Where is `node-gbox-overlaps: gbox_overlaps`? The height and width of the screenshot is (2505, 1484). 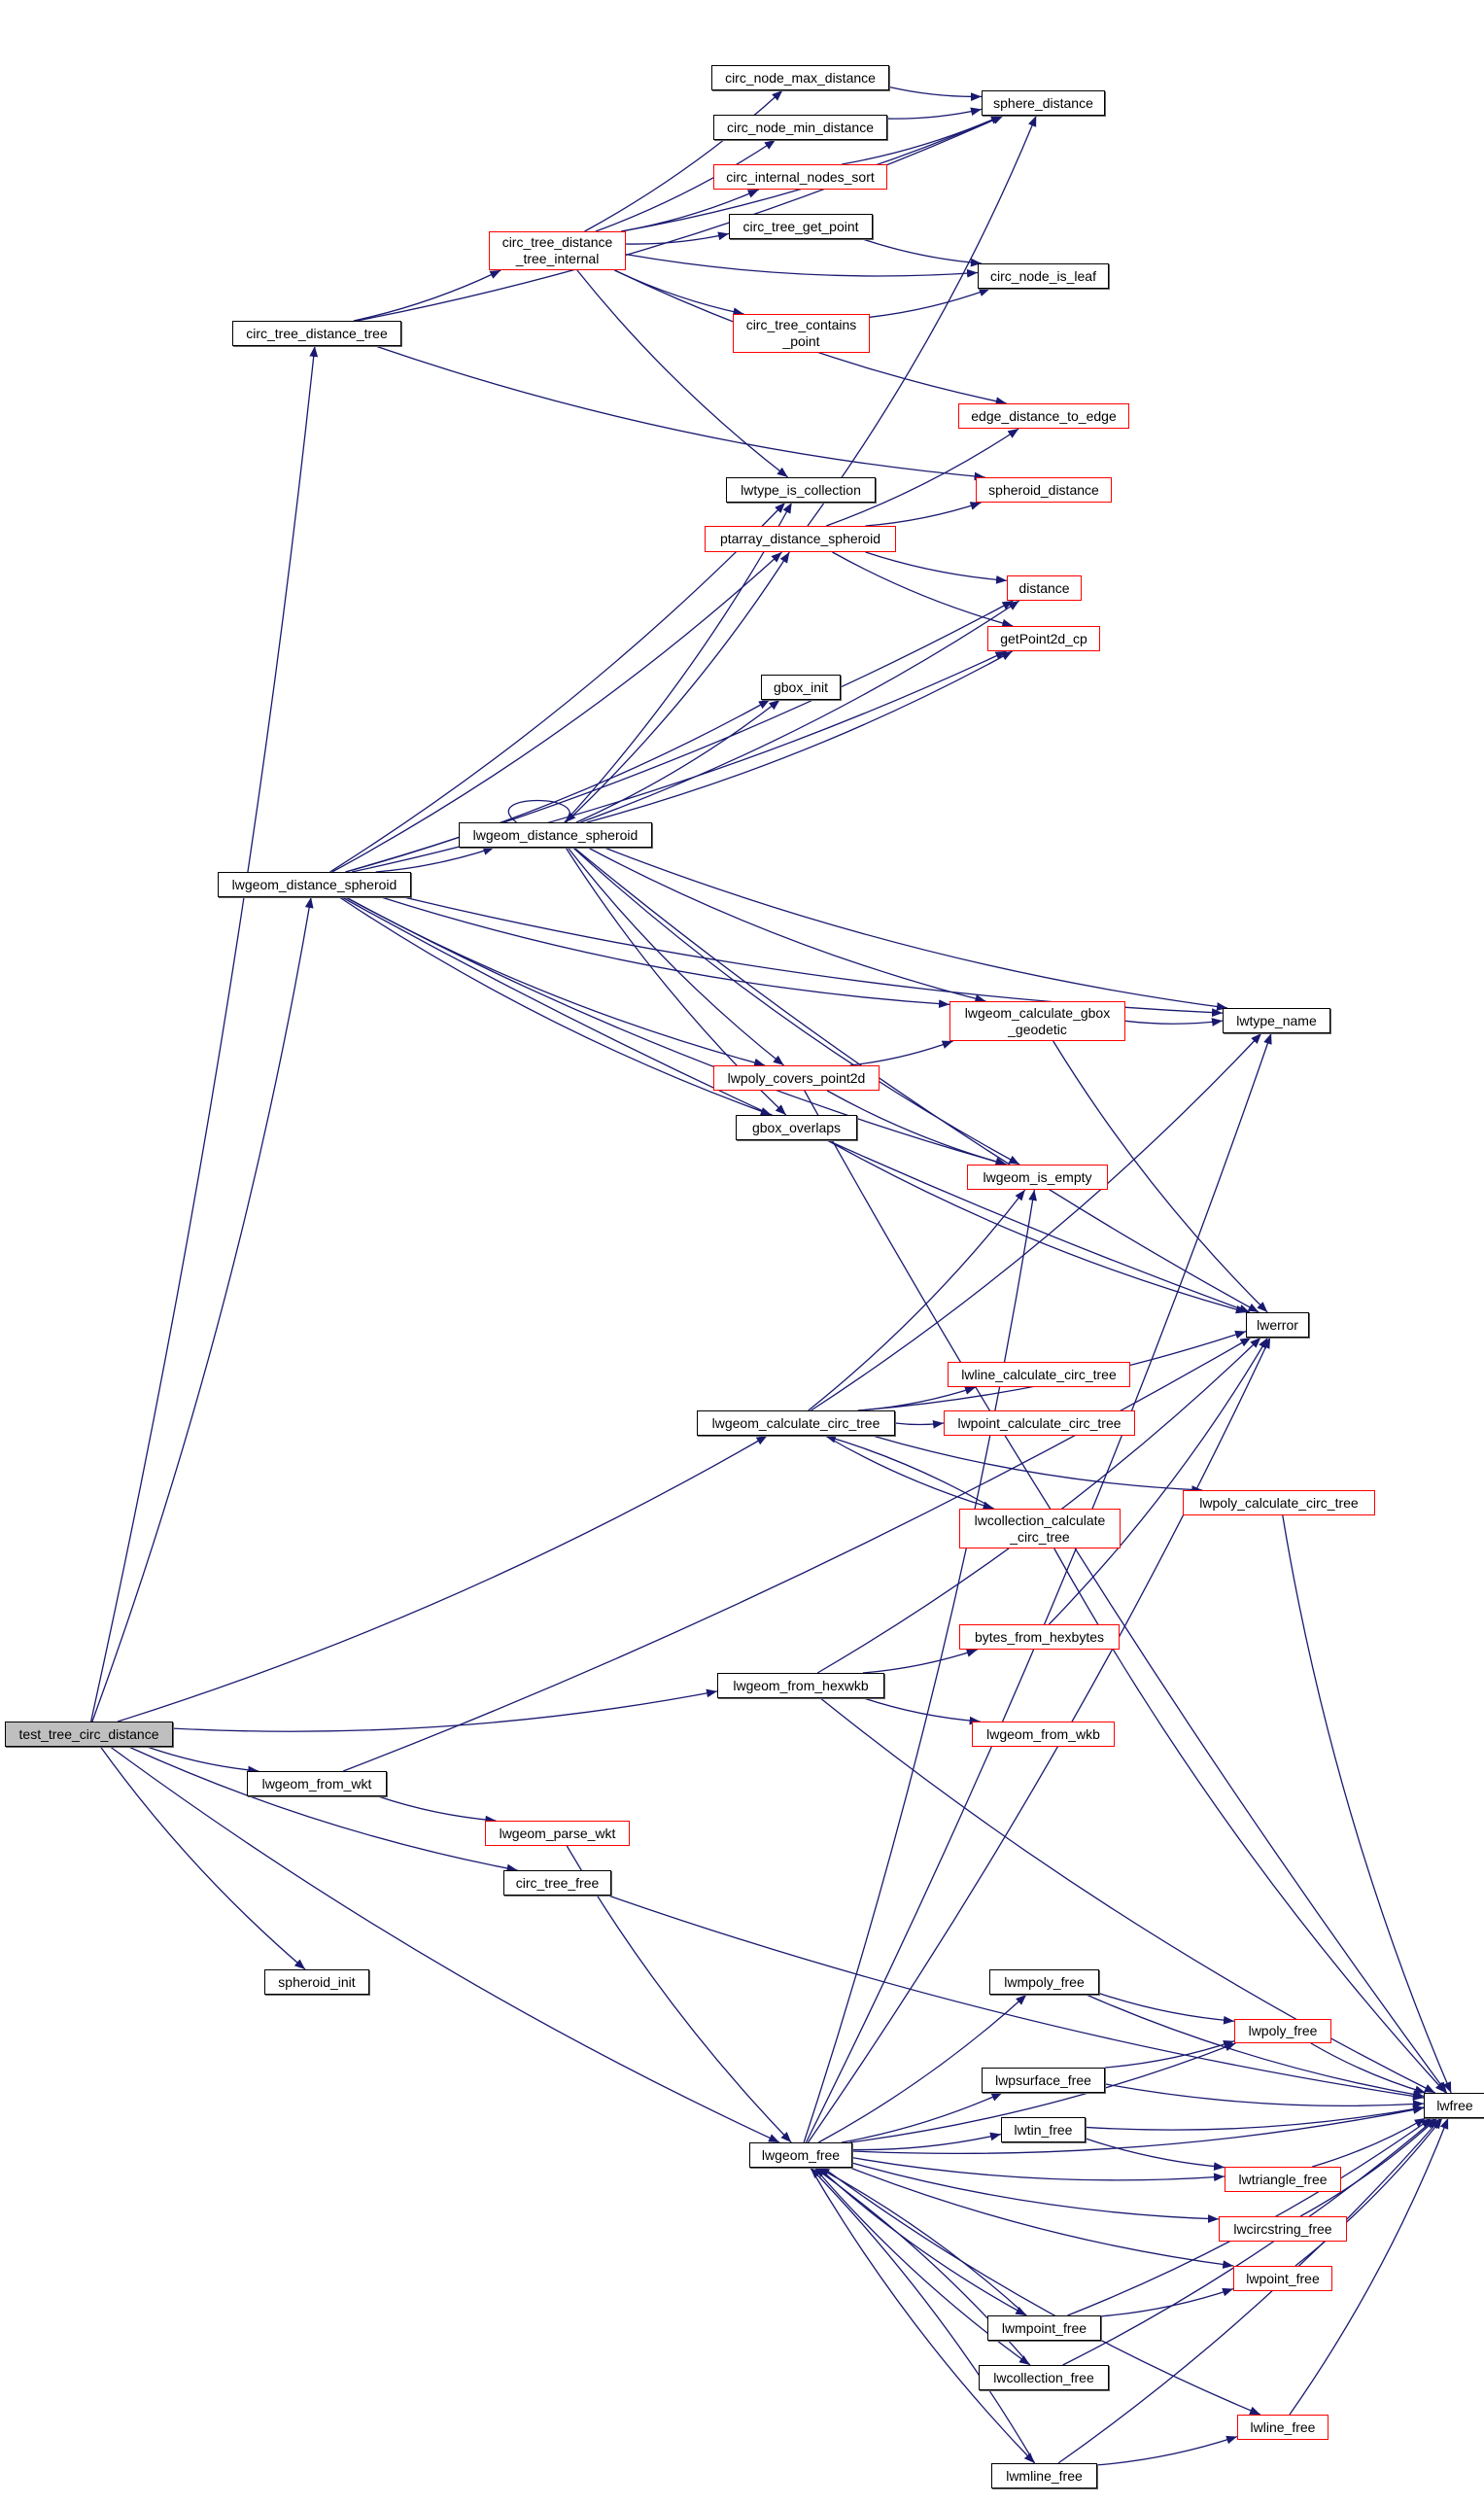 node-gbox-overlaps: gbox_overlaps is located at coordinates (796, 1127).